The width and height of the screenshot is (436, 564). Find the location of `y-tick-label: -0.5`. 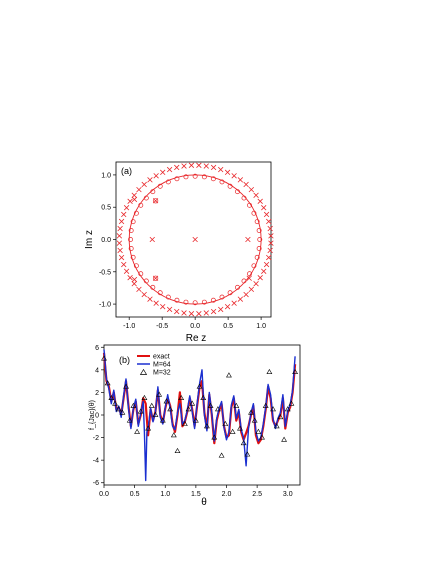

y-tick-label: -0.5 is located at coordinates (105, 272).